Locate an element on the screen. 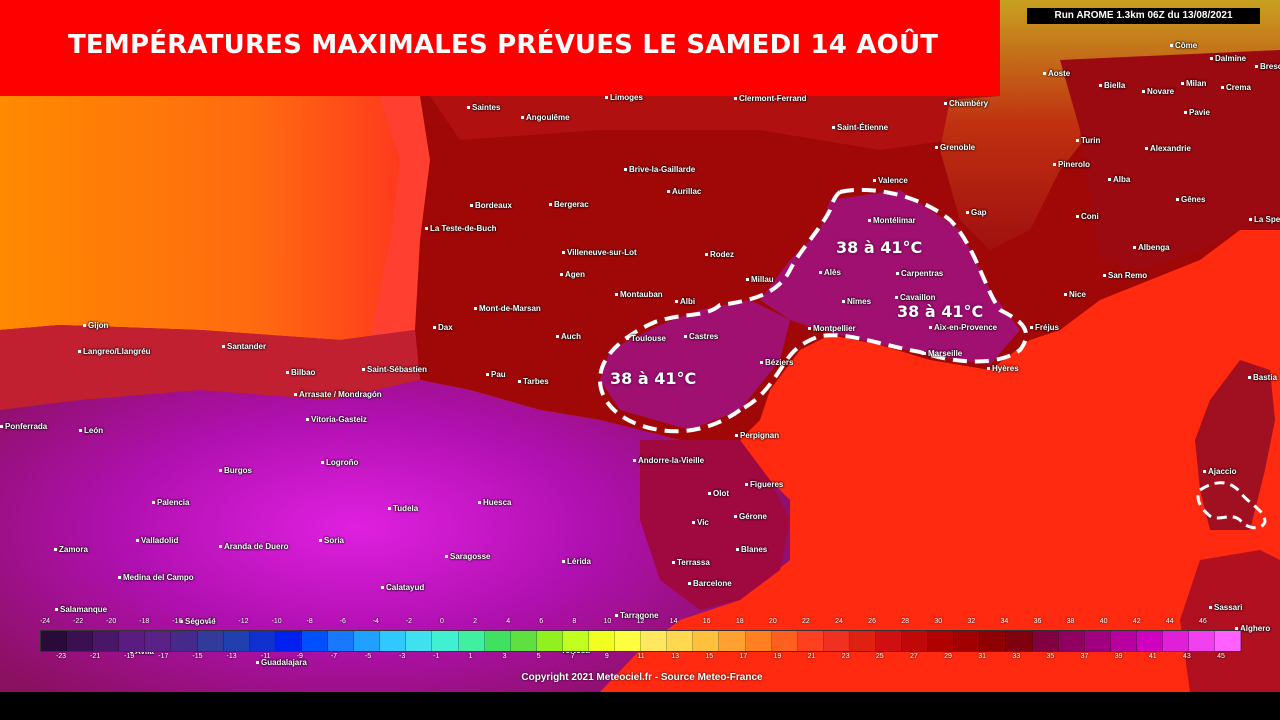  city-label: Saint-Sébastien is located at coordinates (394, 369).